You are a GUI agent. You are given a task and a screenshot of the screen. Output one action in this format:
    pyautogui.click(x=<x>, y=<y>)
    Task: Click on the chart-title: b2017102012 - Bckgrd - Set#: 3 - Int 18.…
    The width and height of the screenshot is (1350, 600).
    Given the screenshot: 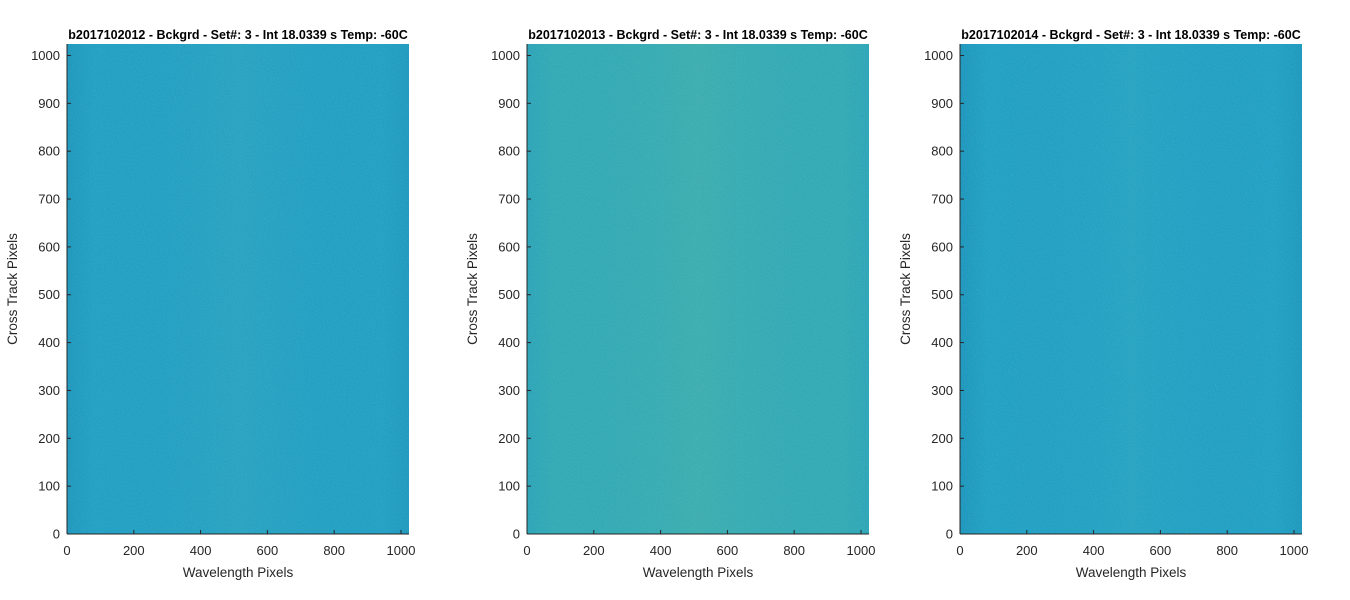 What is the action you would take?
    pyautogui.click(x=238, y=35)
    